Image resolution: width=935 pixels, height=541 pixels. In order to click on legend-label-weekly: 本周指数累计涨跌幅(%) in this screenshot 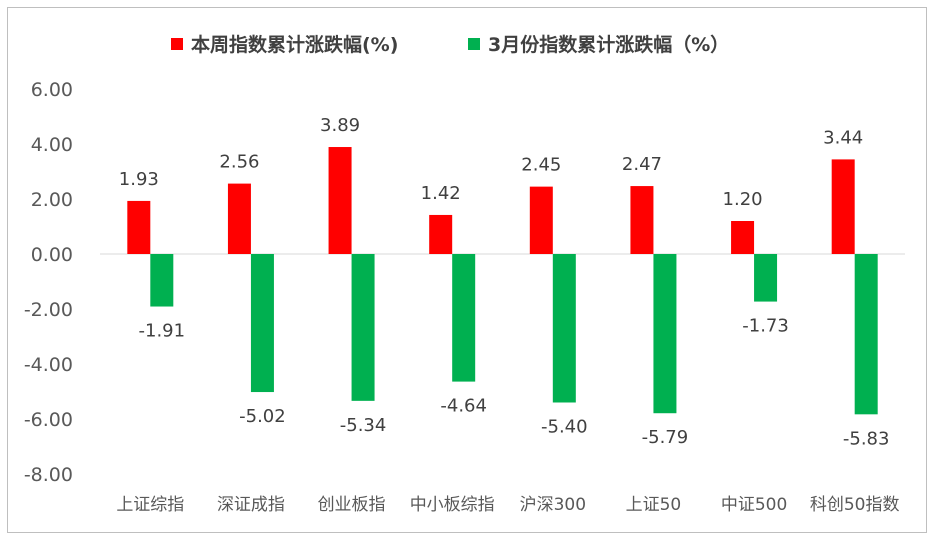, I will do `click(294, 44)`.